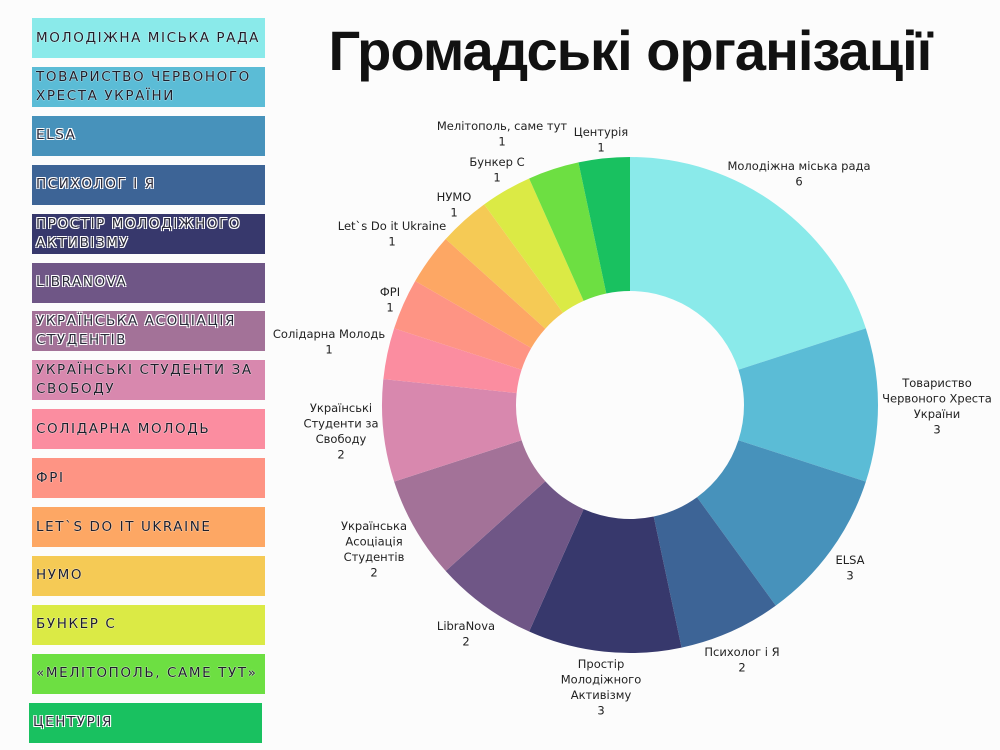  Describe the element at coordinates (148, 282) in the screenshot. I see `legend-item: LIBRANOVA` at that location.